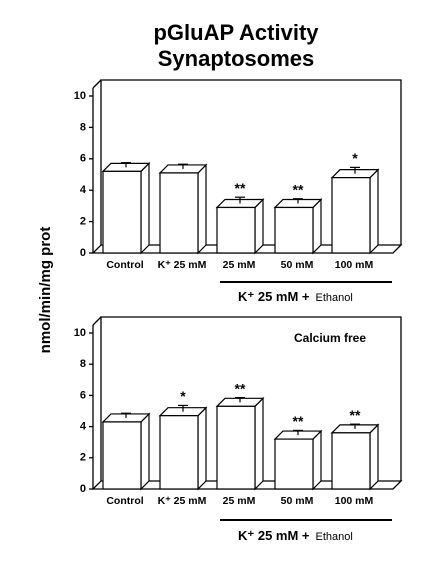 The width and height of the screenshot is (442, 569). I want to click on panel-note: Calcium free, so click(330, 338).